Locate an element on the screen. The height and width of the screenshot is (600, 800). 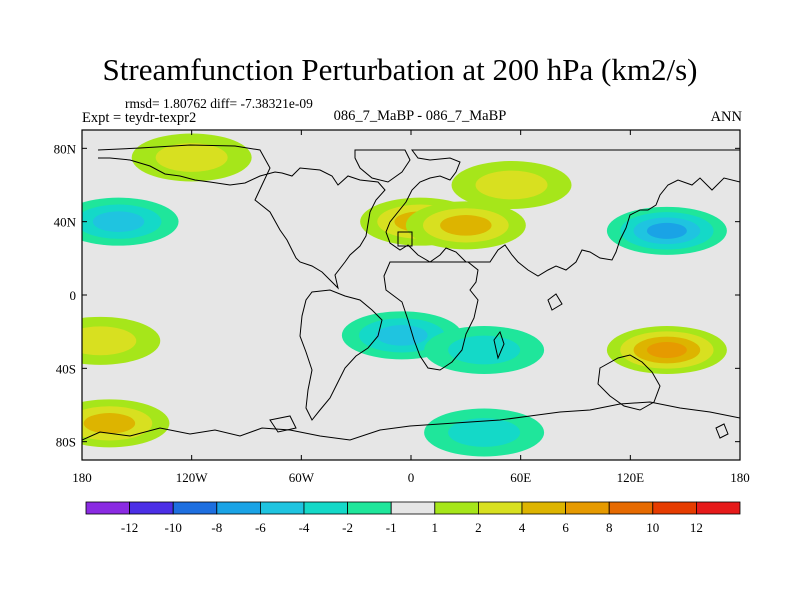
x-tick-label-6: 180 is located at coordinates (740, 477).